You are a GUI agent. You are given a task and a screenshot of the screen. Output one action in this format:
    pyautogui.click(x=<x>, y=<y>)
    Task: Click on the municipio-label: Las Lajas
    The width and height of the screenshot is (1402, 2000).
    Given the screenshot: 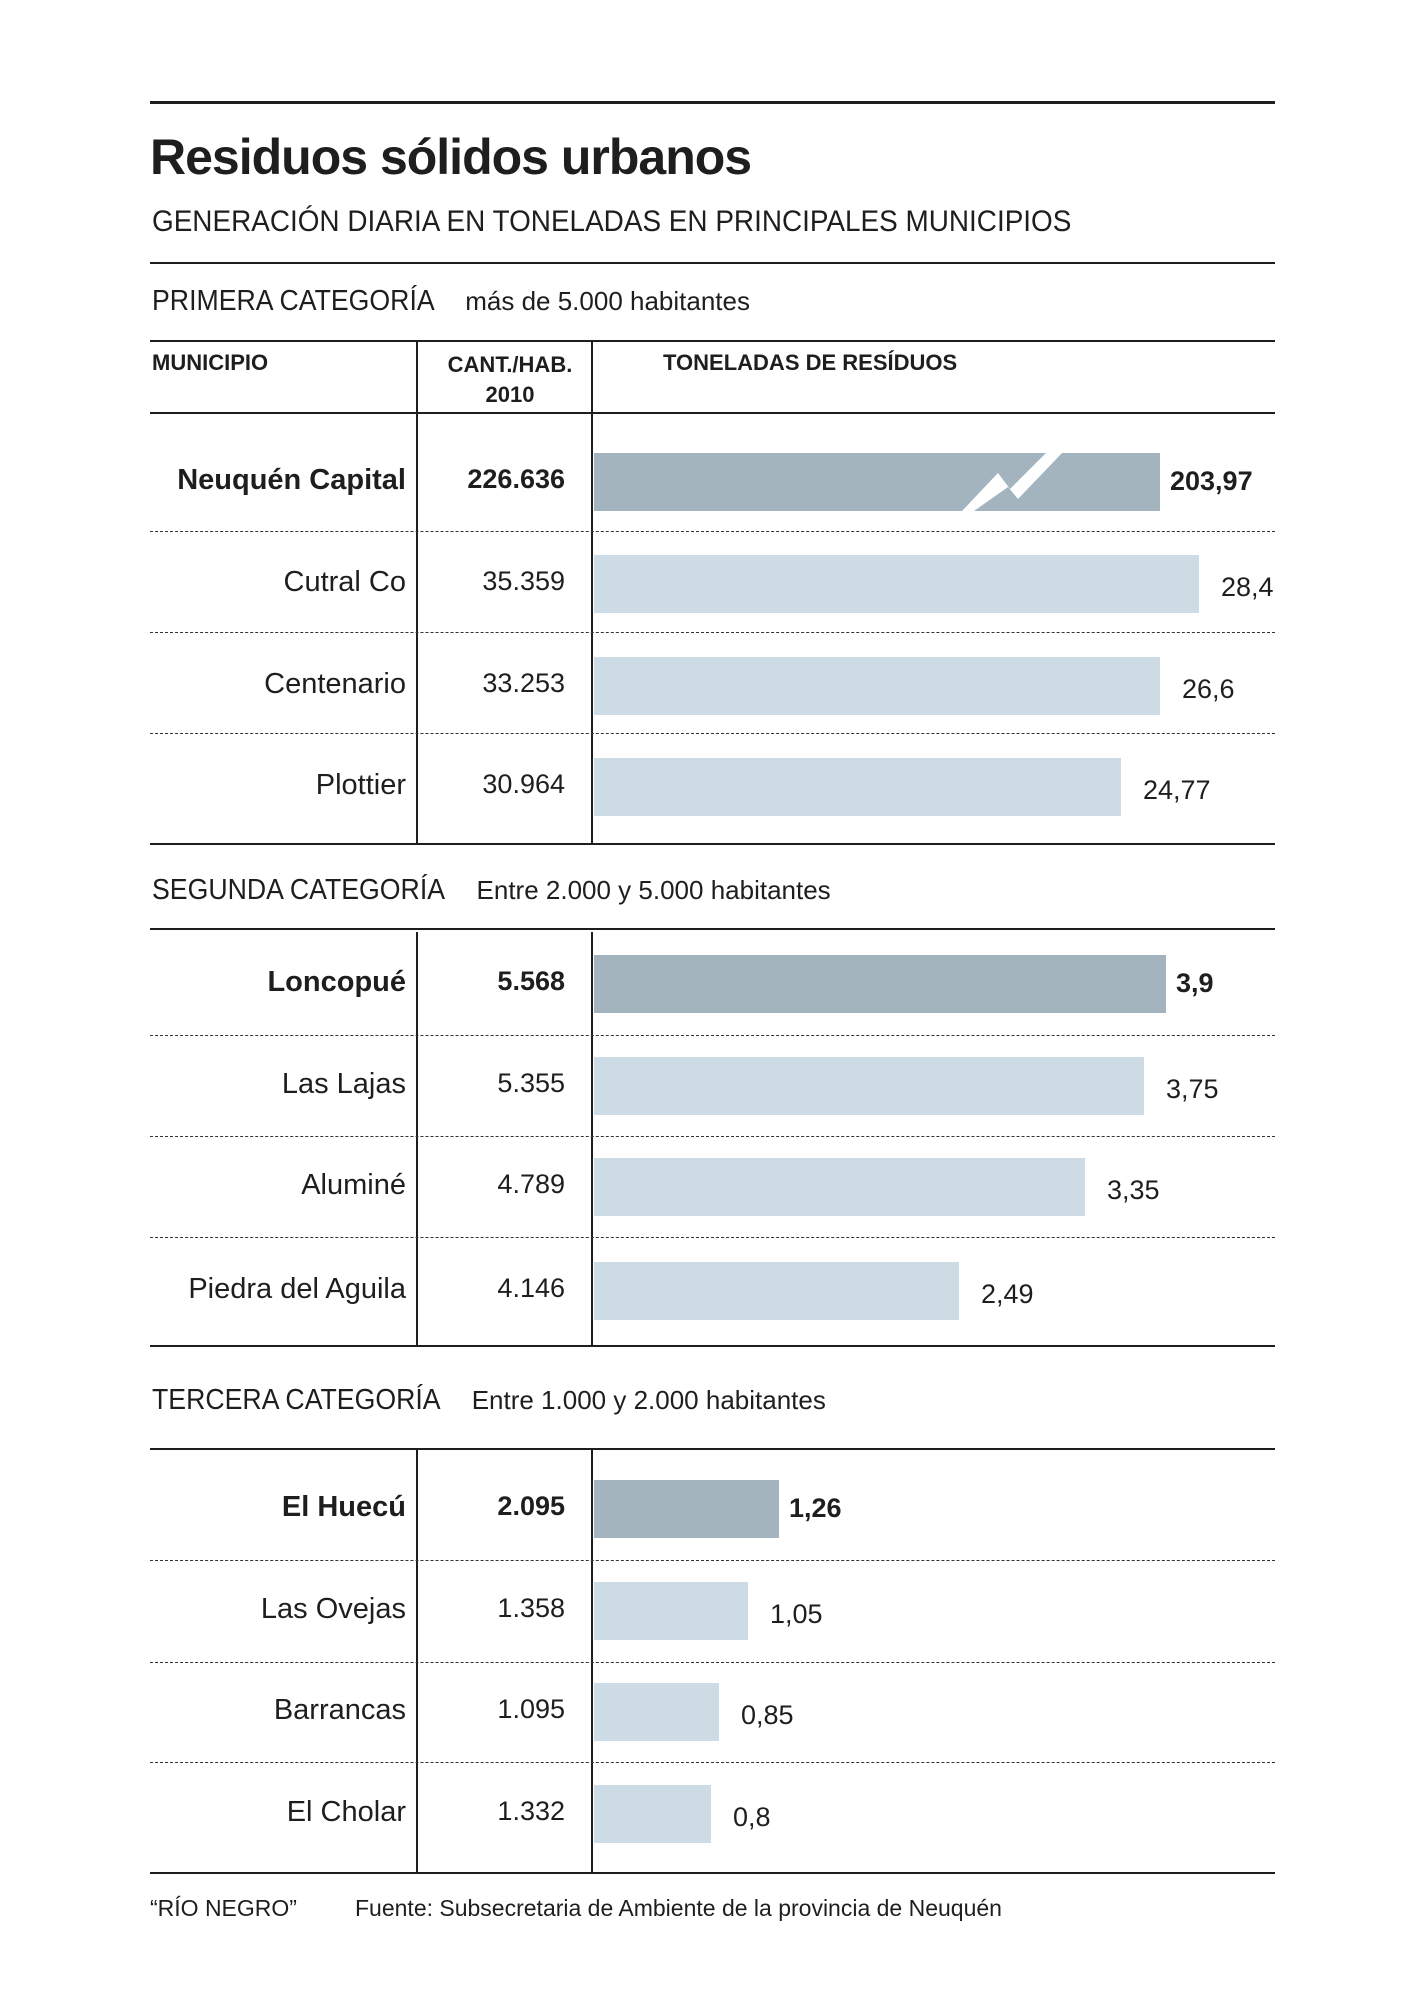 What is the action you would take?
    pyautogui.click(x=343, y=1084)
    